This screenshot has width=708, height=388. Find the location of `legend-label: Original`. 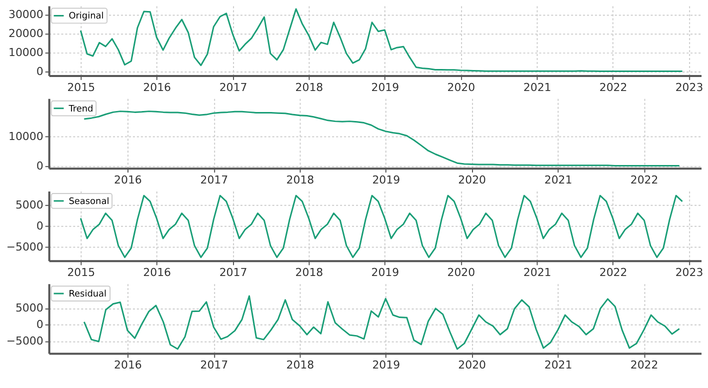

legend-label: Original is located at coordinates (86, 17).